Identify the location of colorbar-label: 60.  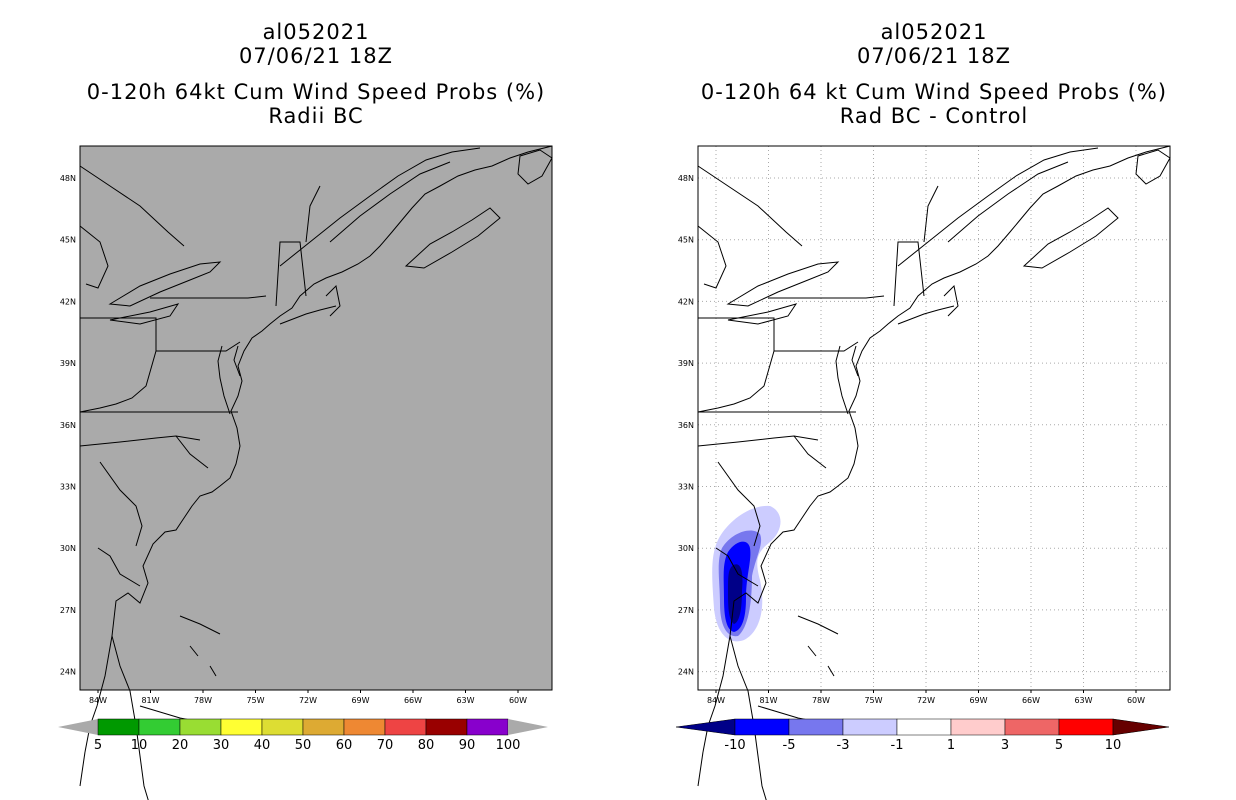
(344, 745).